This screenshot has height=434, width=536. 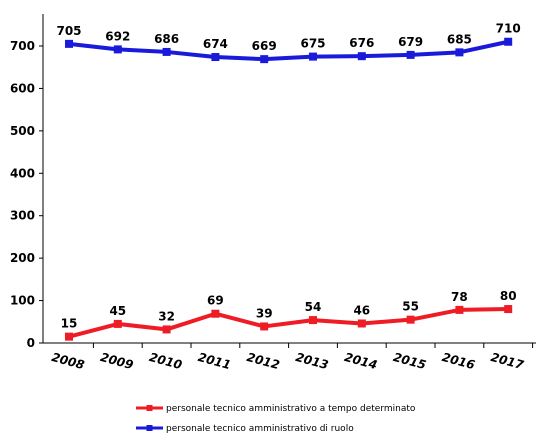 What do you see at coordinates (459, 39) in the screenshot?
I see `data-label: 685` at bounding box center [459, 39].